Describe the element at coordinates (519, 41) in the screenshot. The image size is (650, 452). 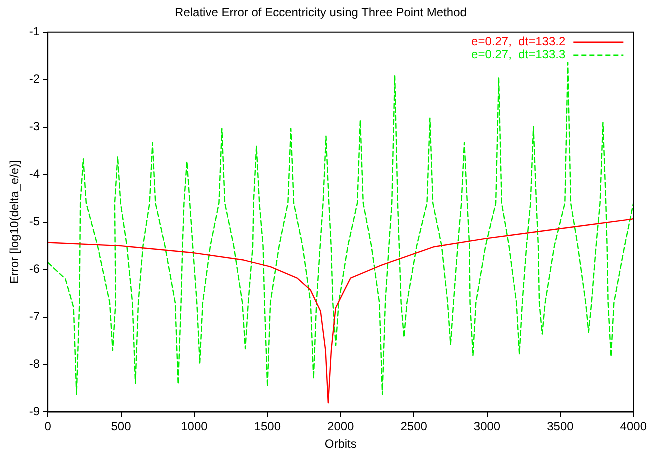
I see `legend-label: e=0.27, dt=133.2` at that location.